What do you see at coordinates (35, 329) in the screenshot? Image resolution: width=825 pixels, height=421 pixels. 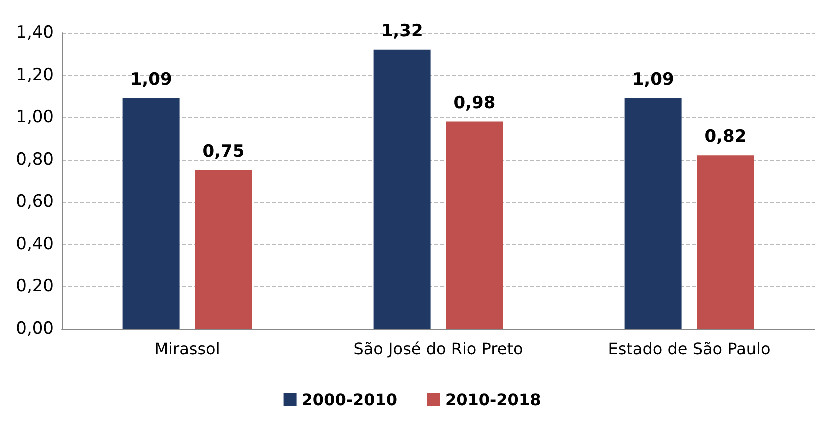 I see `y-tick-label: 0,00` at bounding box center [35, 329].